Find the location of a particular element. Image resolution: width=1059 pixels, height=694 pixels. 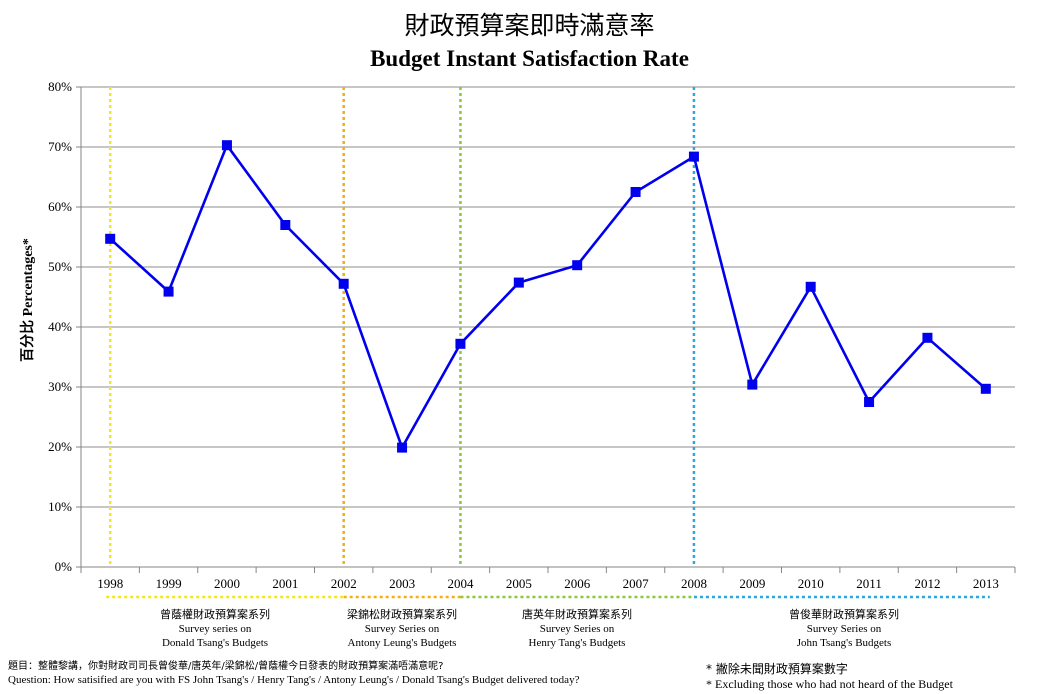

series-label-en2: Antony Leung's Budgets is located at coordinates (402, 643).